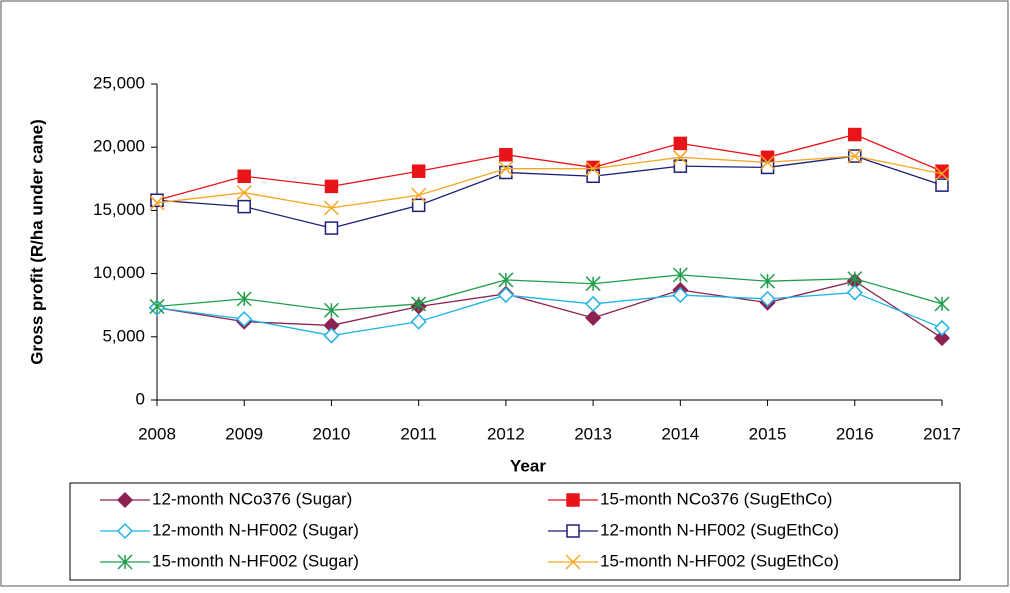 The width and height of the screenshot is (1010, 593). I want to click on x-tick-label: 2016, so click(855, 433).